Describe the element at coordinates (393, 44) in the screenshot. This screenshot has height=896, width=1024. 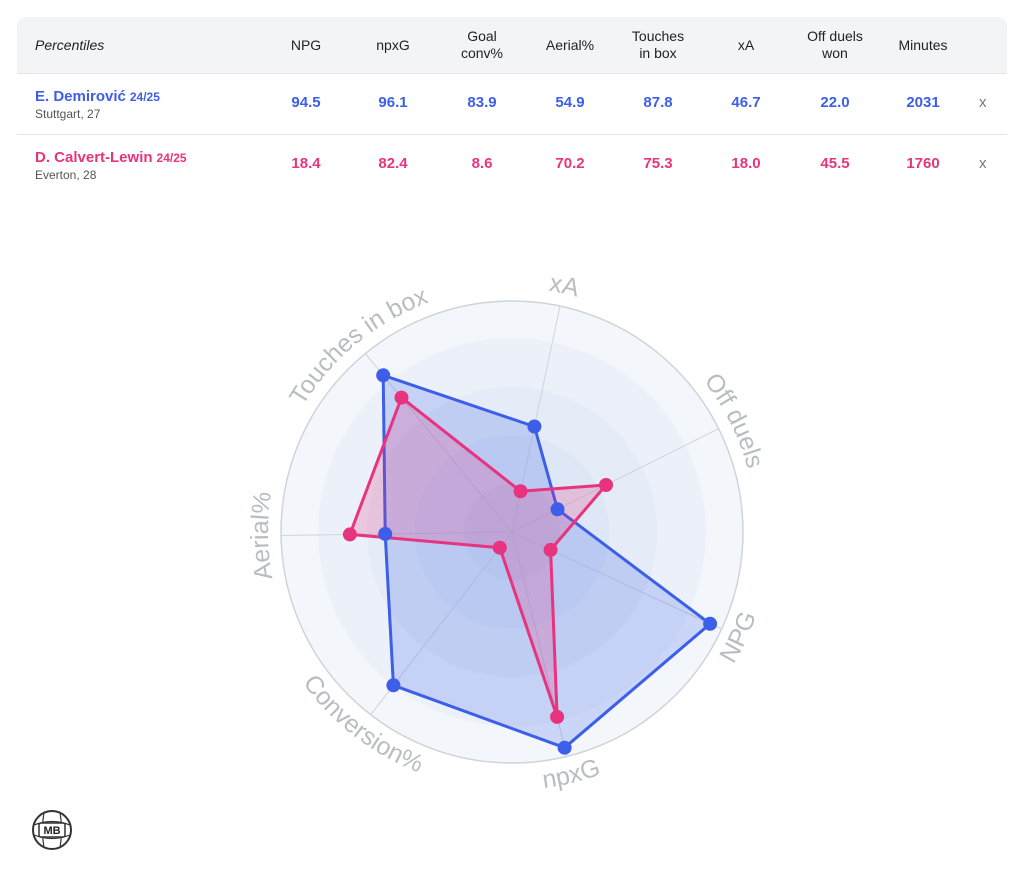
I see `header-npxg: npxG` at that location.